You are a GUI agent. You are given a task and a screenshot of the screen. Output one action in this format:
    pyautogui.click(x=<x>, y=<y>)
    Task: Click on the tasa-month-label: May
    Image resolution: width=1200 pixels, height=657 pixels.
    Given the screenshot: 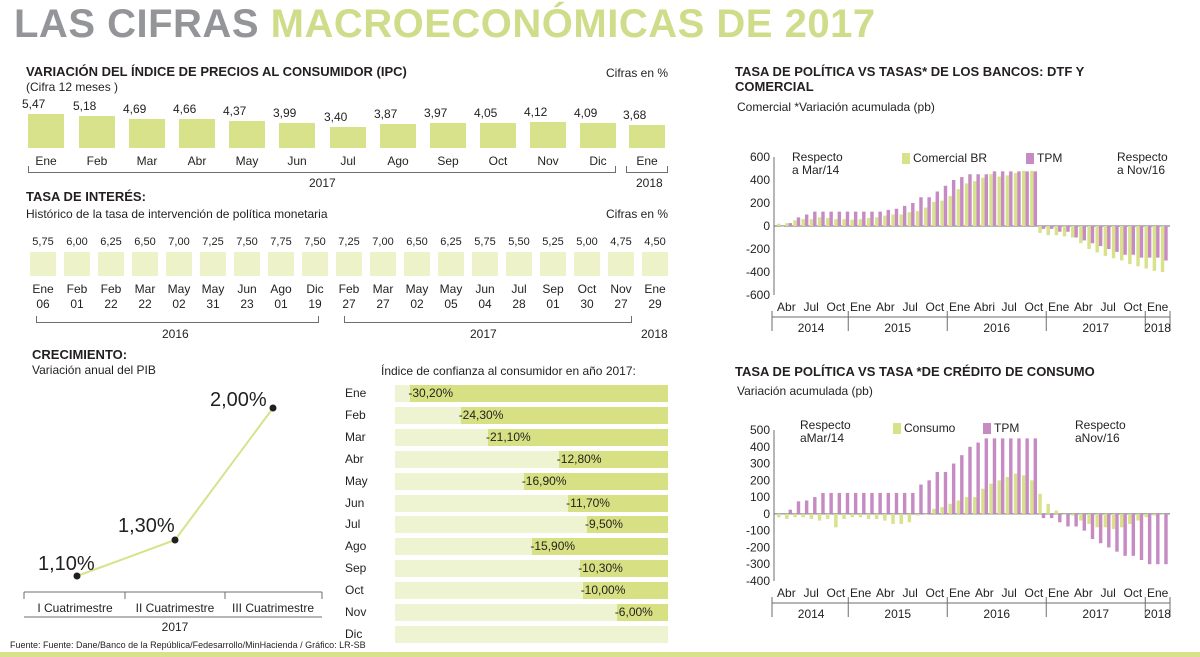 What is the action you would take?
    pyautogui.click(x=213, y=289)
    